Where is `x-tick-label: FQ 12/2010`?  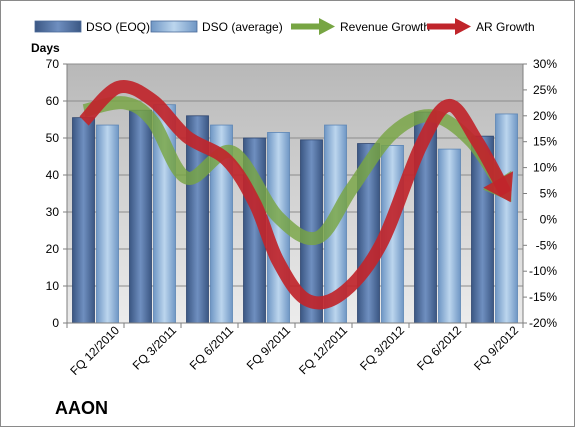
x-tick-label: FQ 12/2010 is located at coordinates (94, 350).